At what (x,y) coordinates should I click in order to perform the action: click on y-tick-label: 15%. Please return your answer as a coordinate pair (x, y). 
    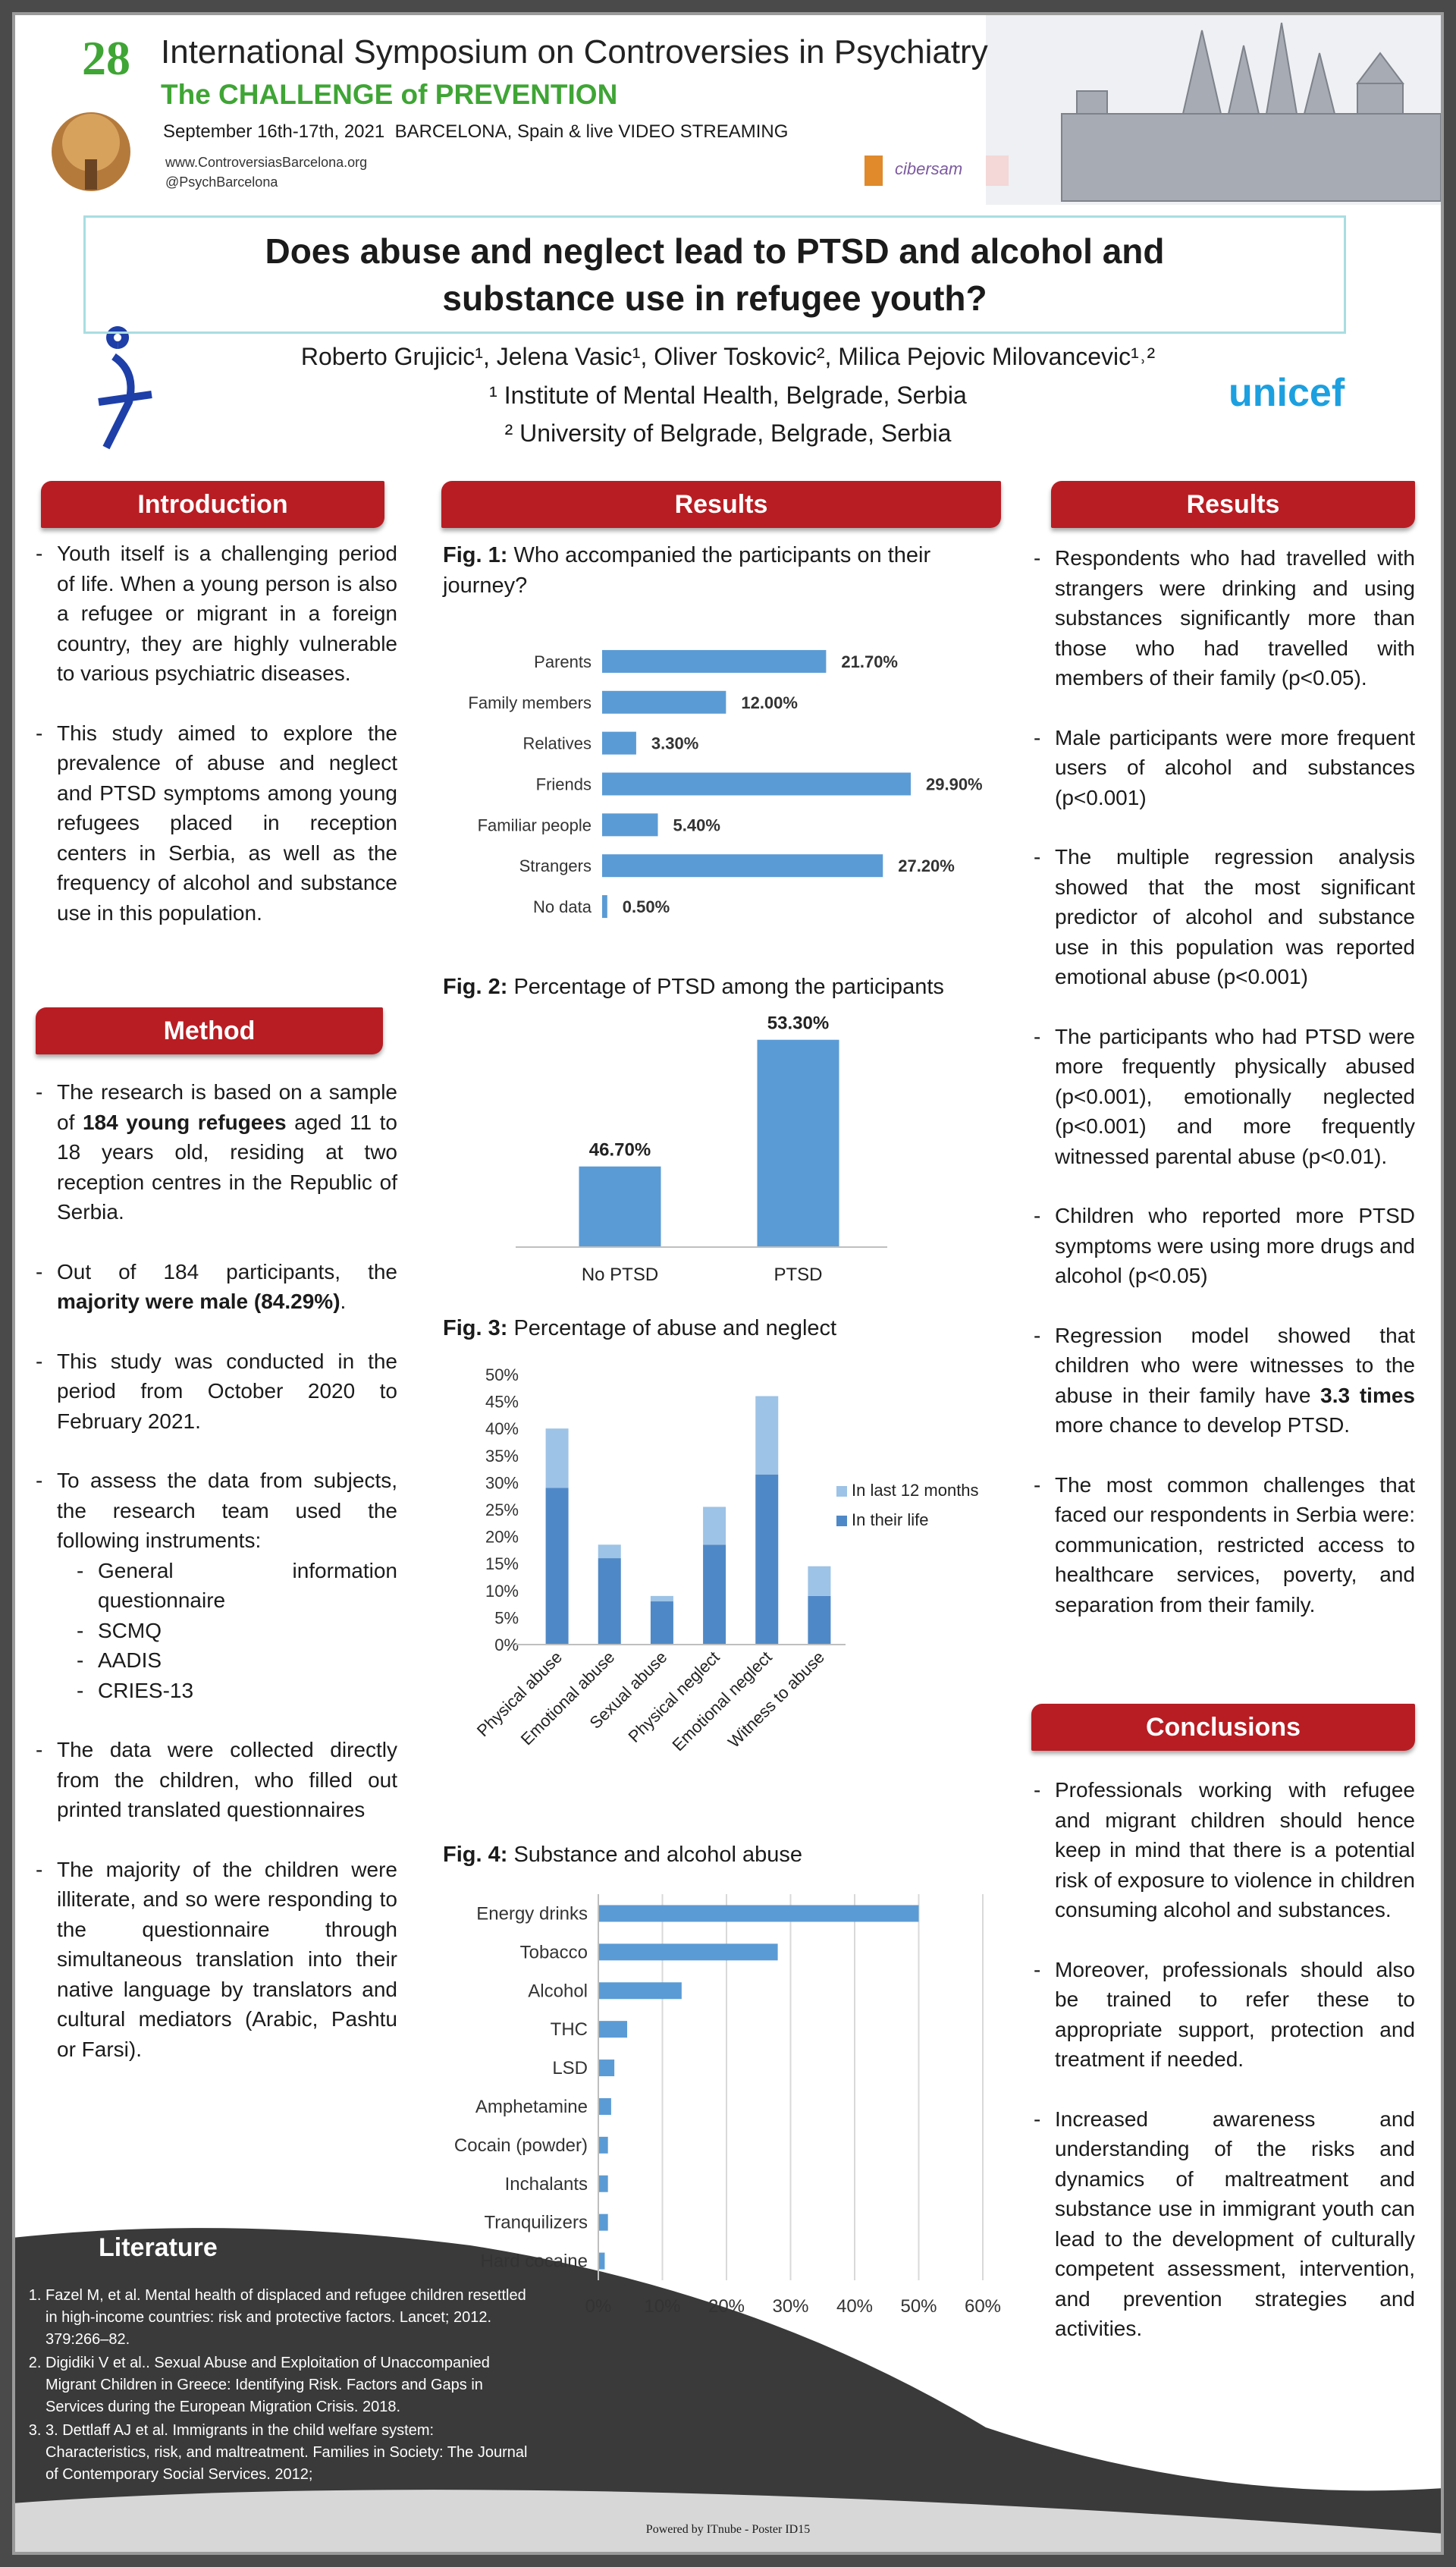
    Looking at the image, I should click on (502, 1563).